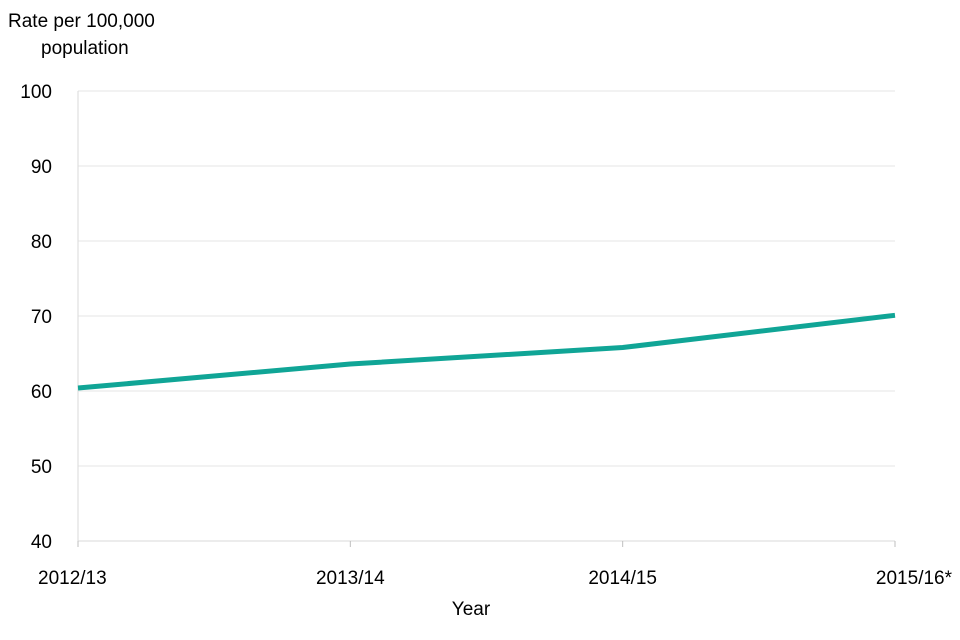 The image size is (960, 640). I want to click on y-tick-label: 50, so click(41, 467).